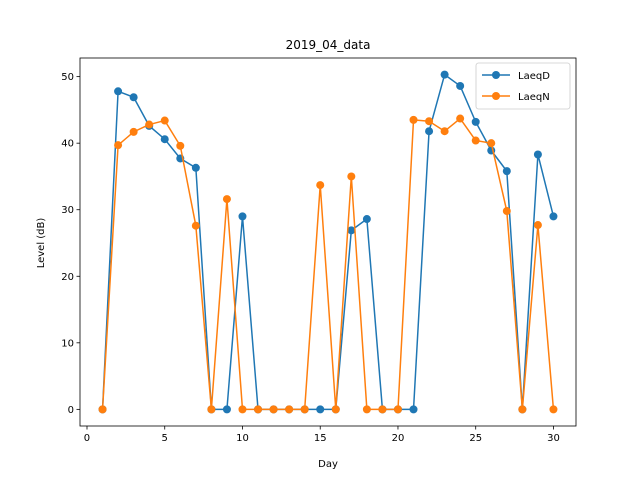 This screenshot has height=480, width=640. What do you see at coordinates (398, 438) in the screenshot?
I see `x-tick-label: 20` at bounding box center [398, 438].